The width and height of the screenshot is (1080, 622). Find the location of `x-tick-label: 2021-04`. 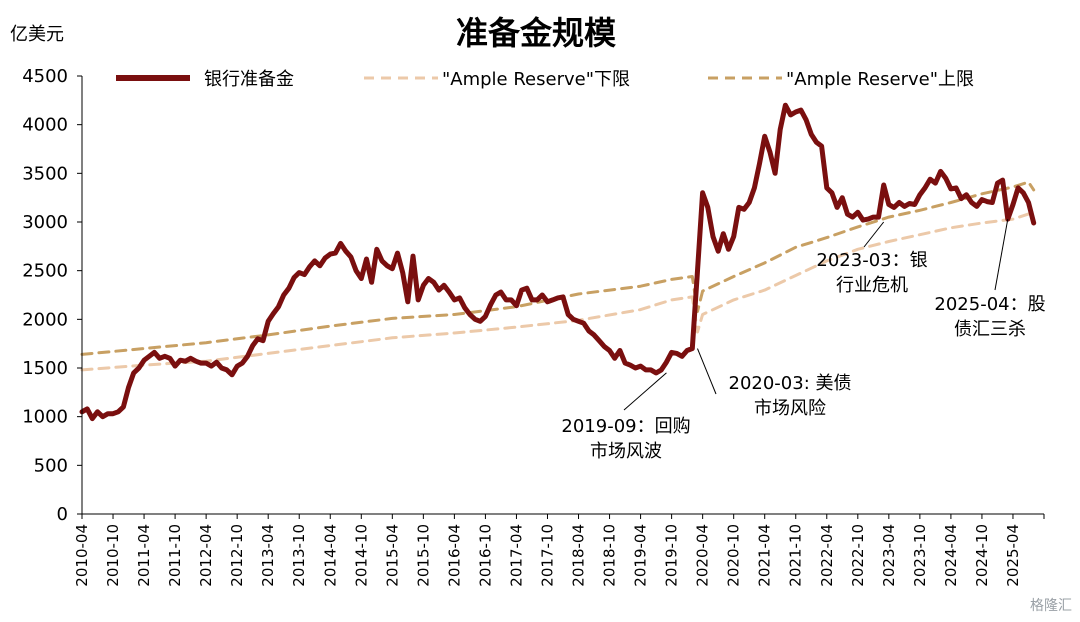

x-tick-label: 2021-04 is located at coordinates (765, 555).